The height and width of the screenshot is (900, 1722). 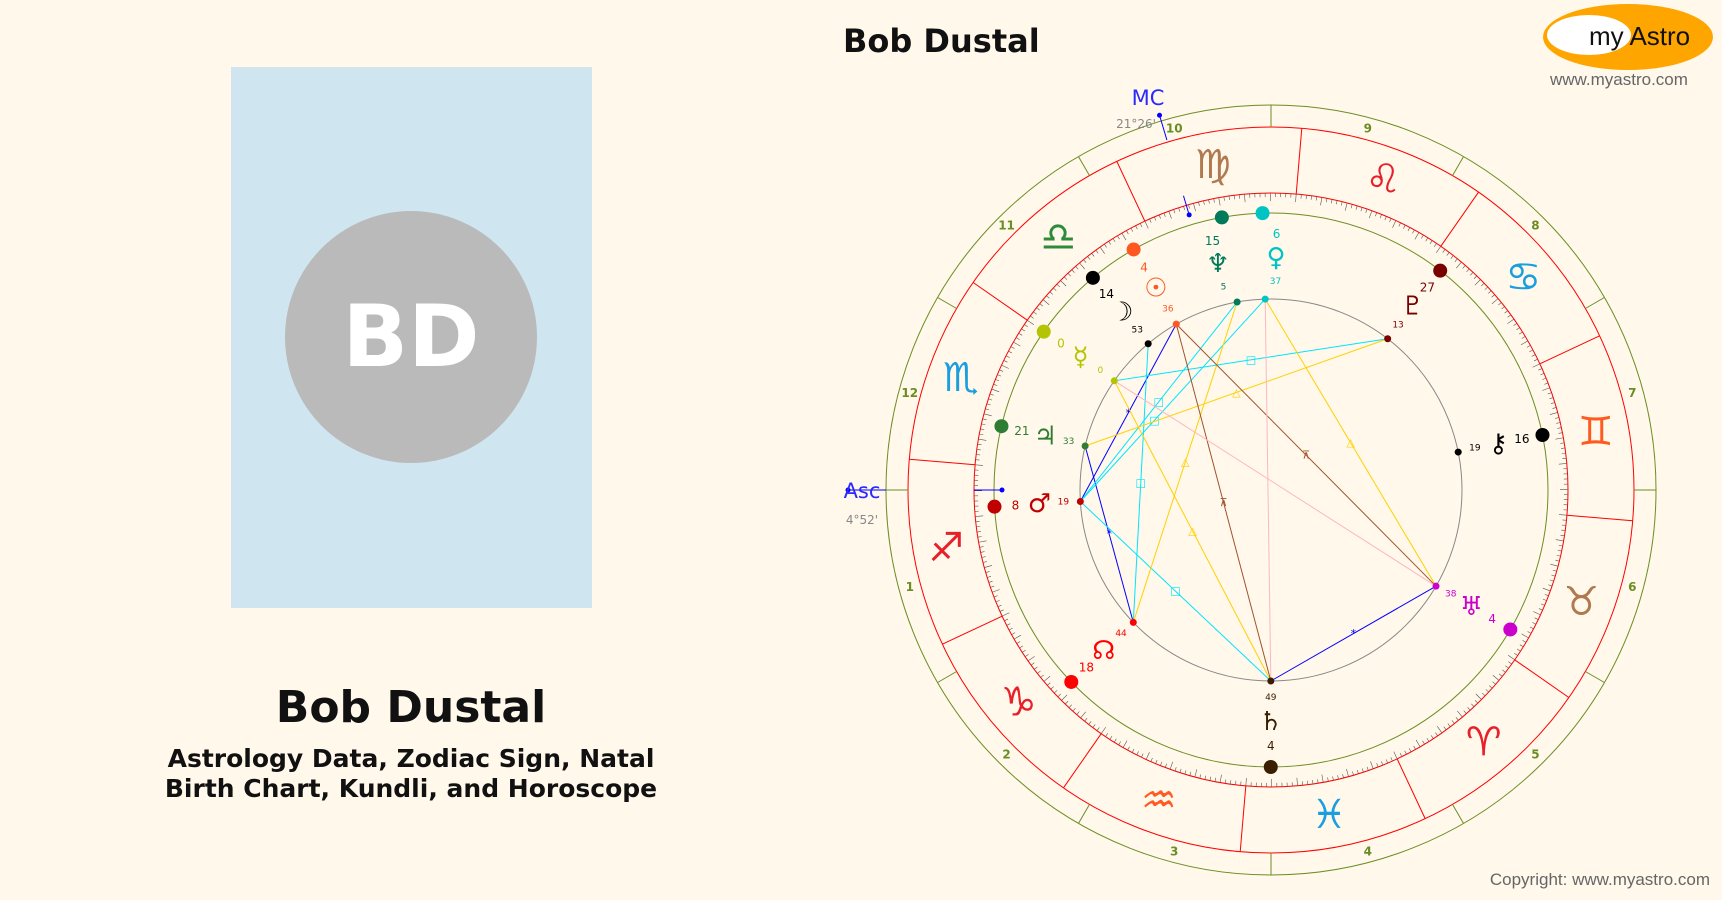 I want to click on mars-degree: 8, so click(x=1016, y=505).